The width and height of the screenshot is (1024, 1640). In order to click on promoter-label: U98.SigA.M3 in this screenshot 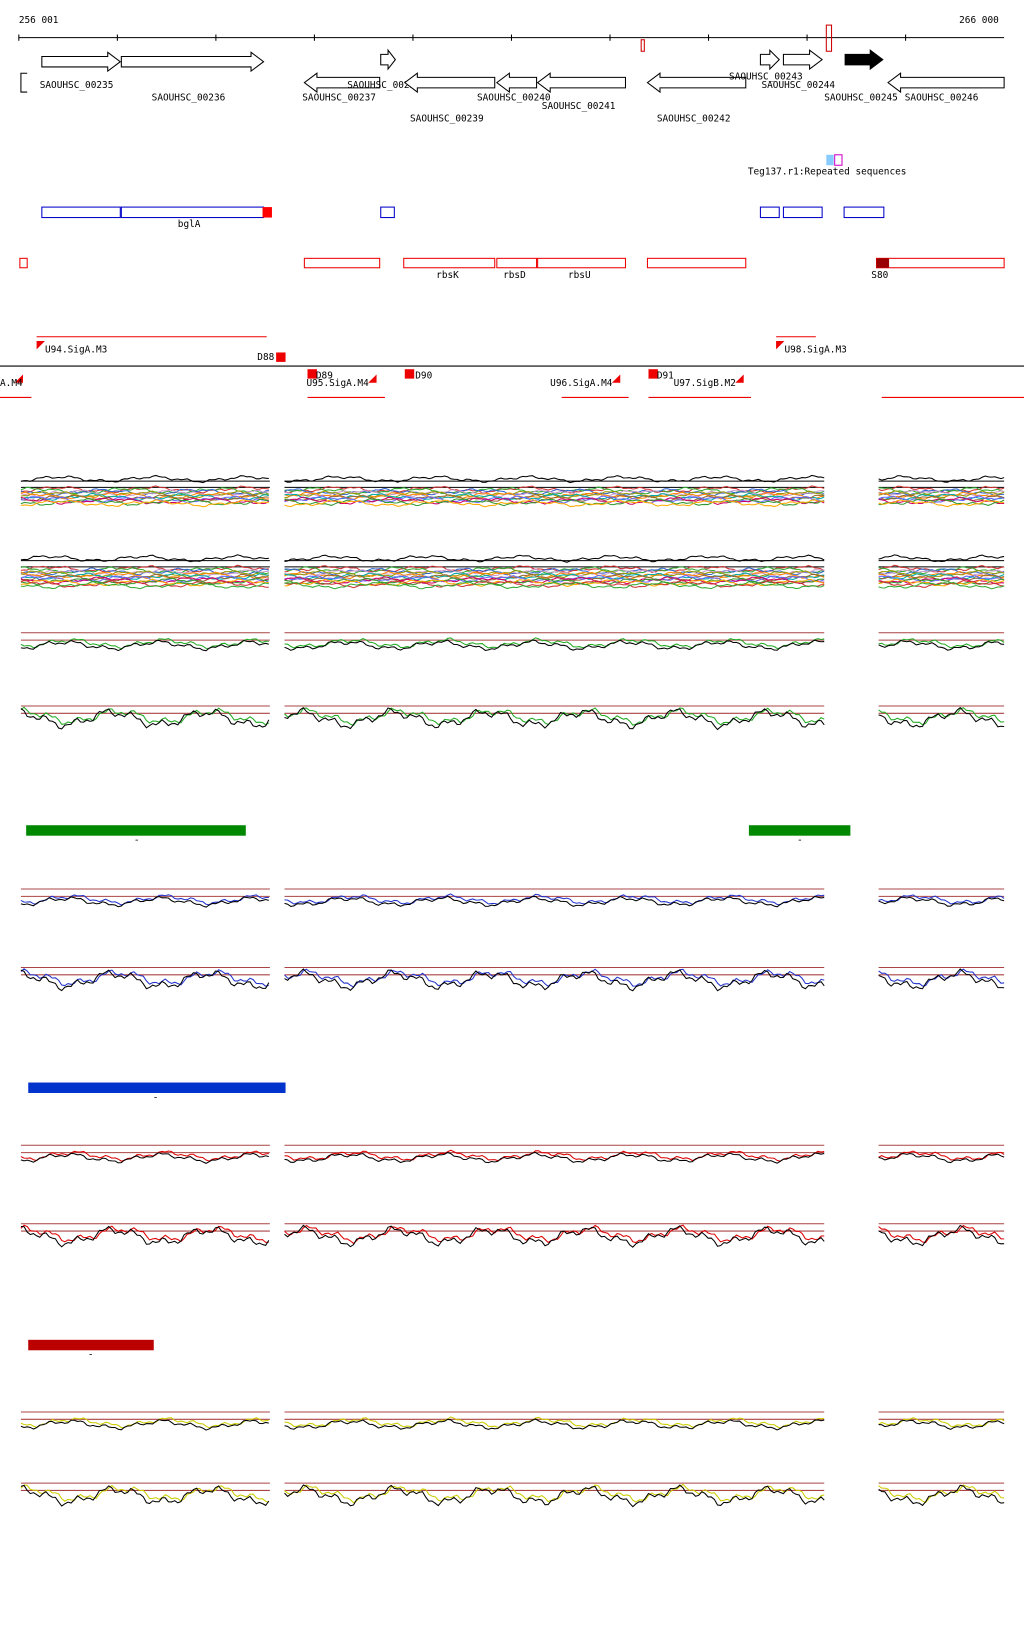, I will do `click(815, 349)`.